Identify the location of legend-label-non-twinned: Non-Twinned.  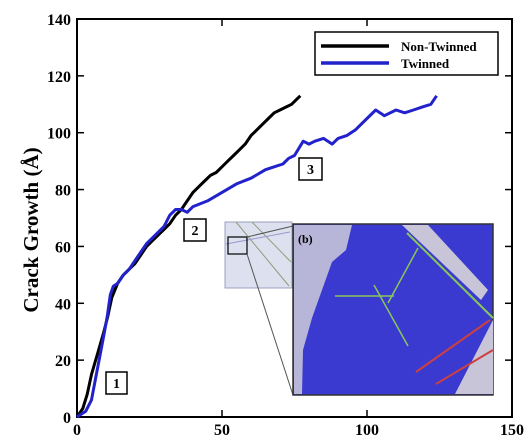
(439, 46).